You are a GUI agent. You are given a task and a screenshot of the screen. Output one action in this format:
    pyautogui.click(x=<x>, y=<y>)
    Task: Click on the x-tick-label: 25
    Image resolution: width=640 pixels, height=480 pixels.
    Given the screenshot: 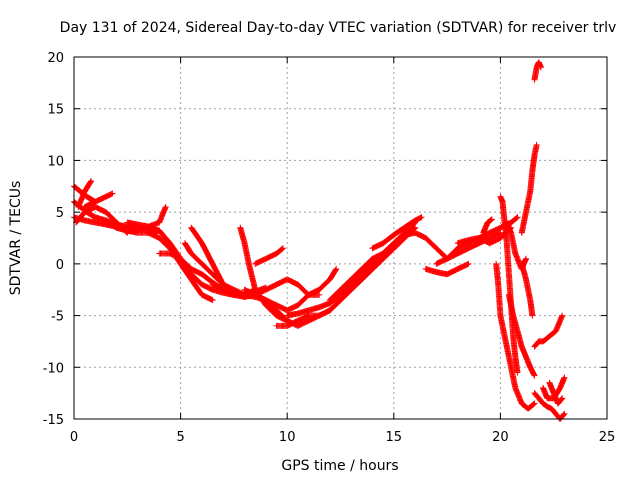 What is the action you would take?
    pyautogui.click(x=607, y=437)
    